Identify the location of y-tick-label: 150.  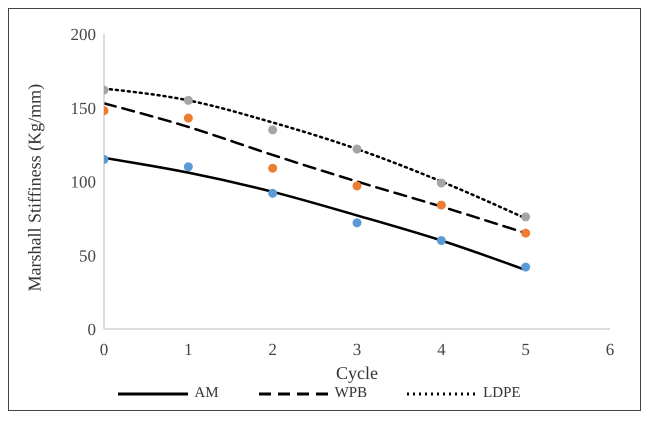
(83, 108).